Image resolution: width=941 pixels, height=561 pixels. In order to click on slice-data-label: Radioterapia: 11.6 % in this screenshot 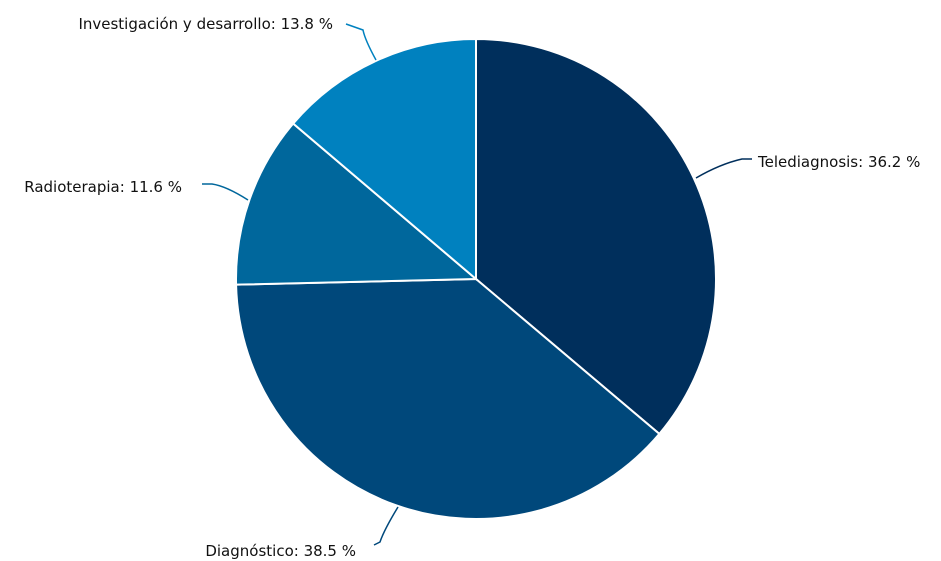, I will do `click(103, 187)`.